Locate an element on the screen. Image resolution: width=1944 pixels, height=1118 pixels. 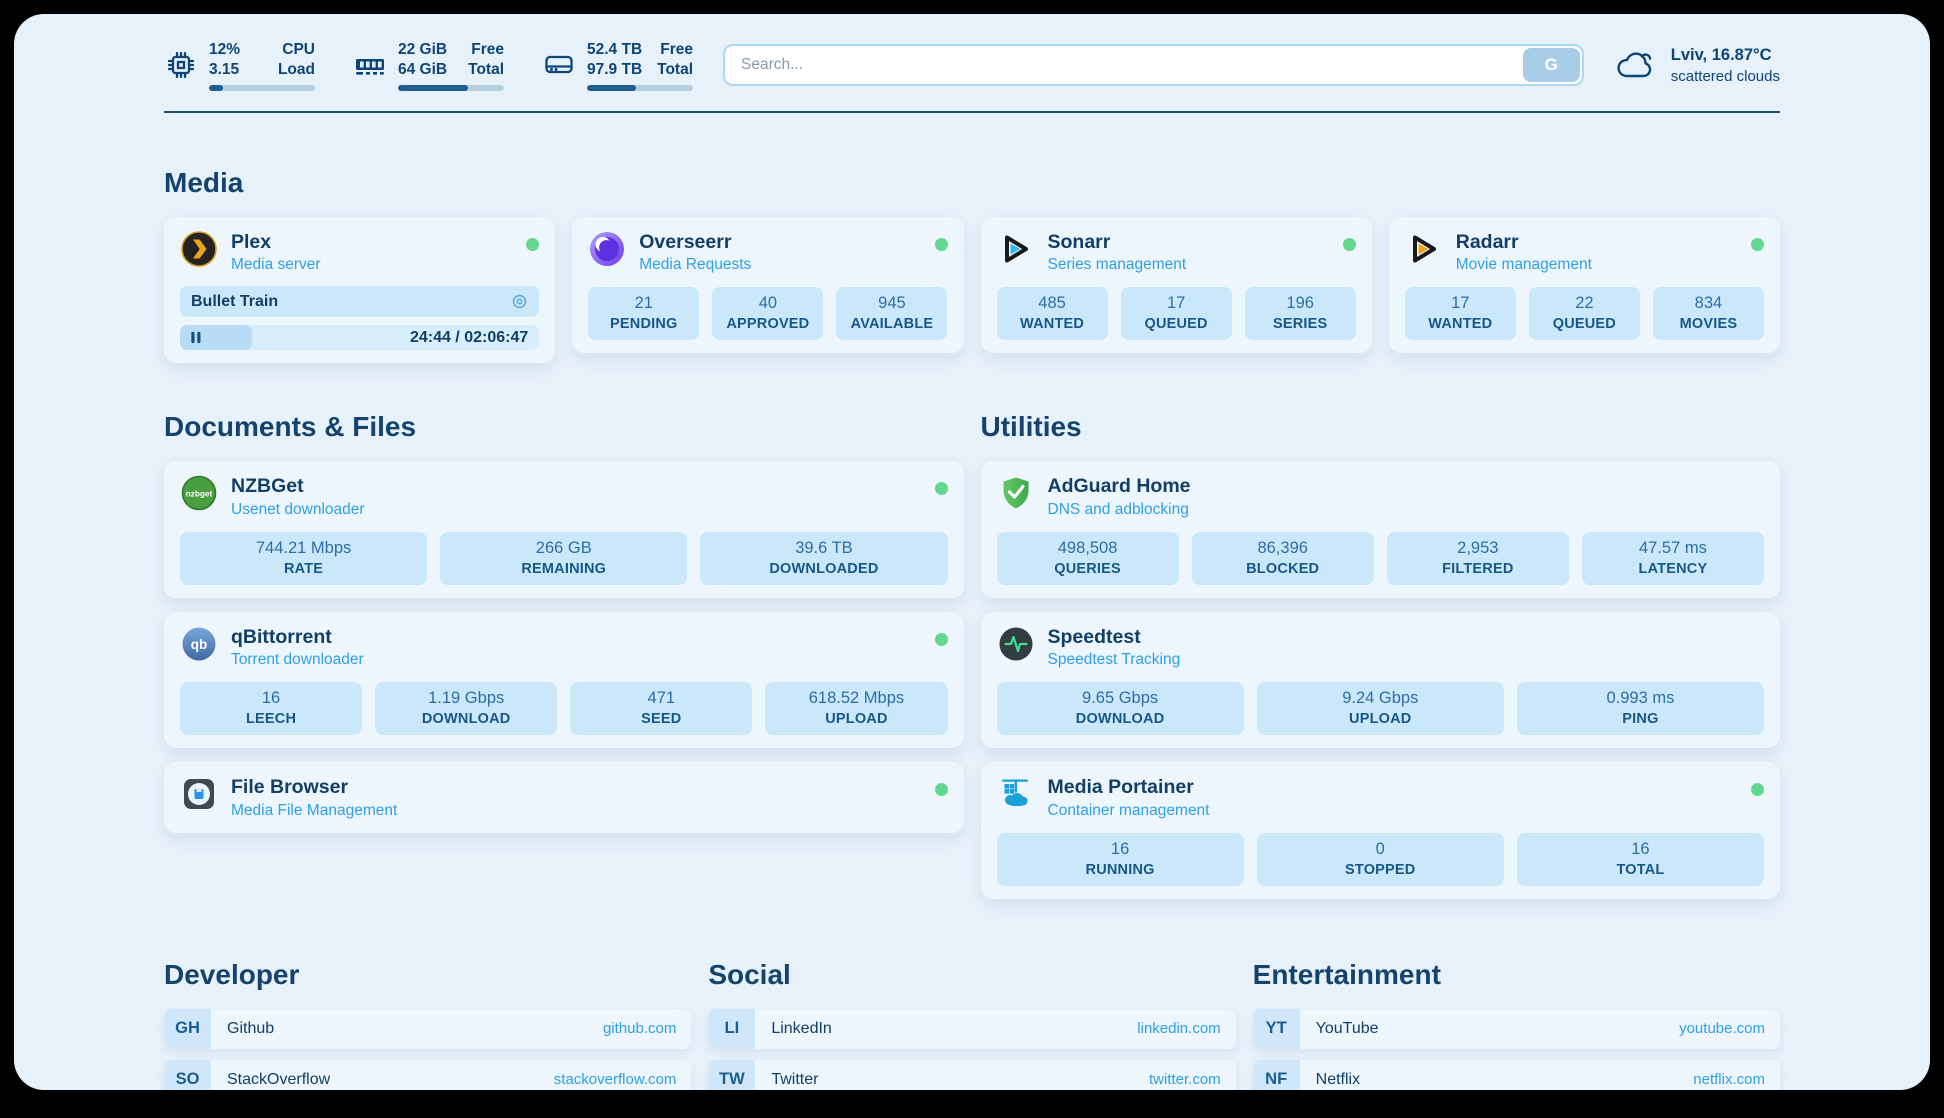
cpu-usage-value: 12% is located at coordinates (225, 49).